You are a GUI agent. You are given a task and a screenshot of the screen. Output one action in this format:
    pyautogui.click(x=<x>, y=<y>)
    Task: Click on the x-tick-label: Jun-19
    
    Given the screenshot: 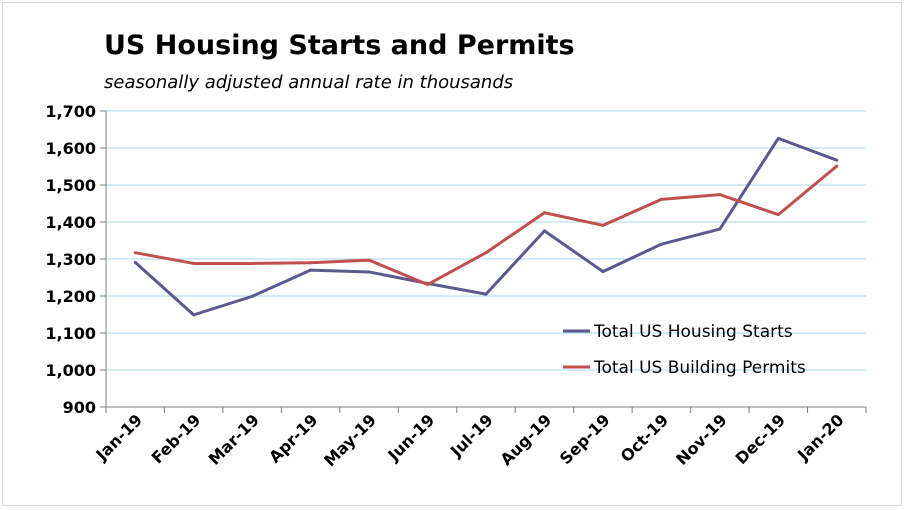 What is the action you would take?
    pyautogui.click(x=410, y=437)
    